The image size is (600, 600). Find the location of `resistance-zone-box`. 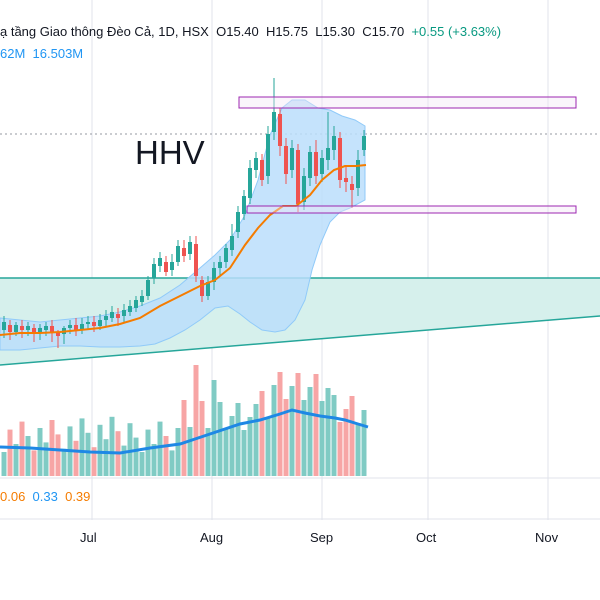

resistance-zone-box is located at coordinates (407, 102).